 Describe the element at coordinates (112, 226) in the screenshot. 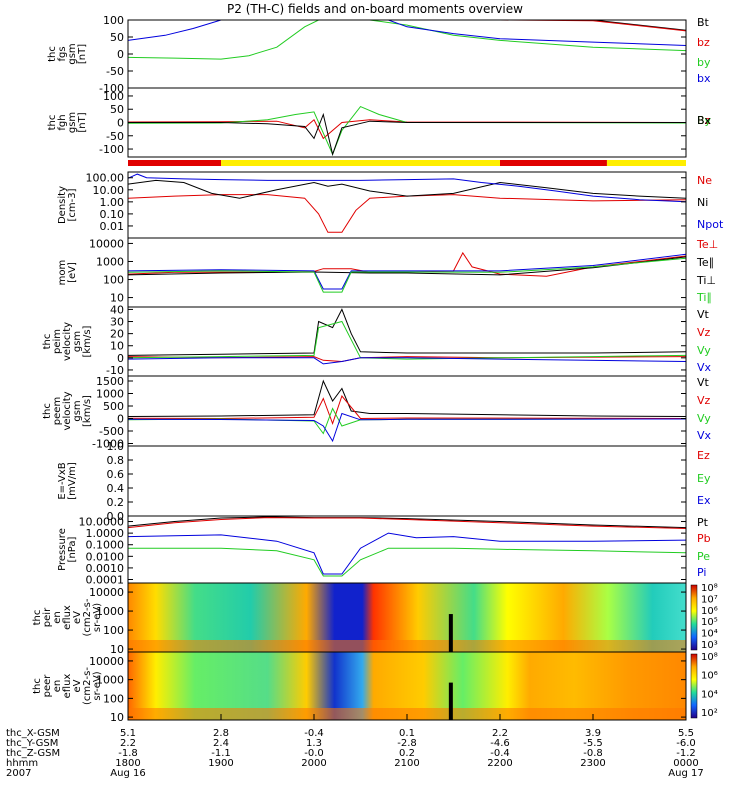

I see `y-tick-label: 0.01` at that location.